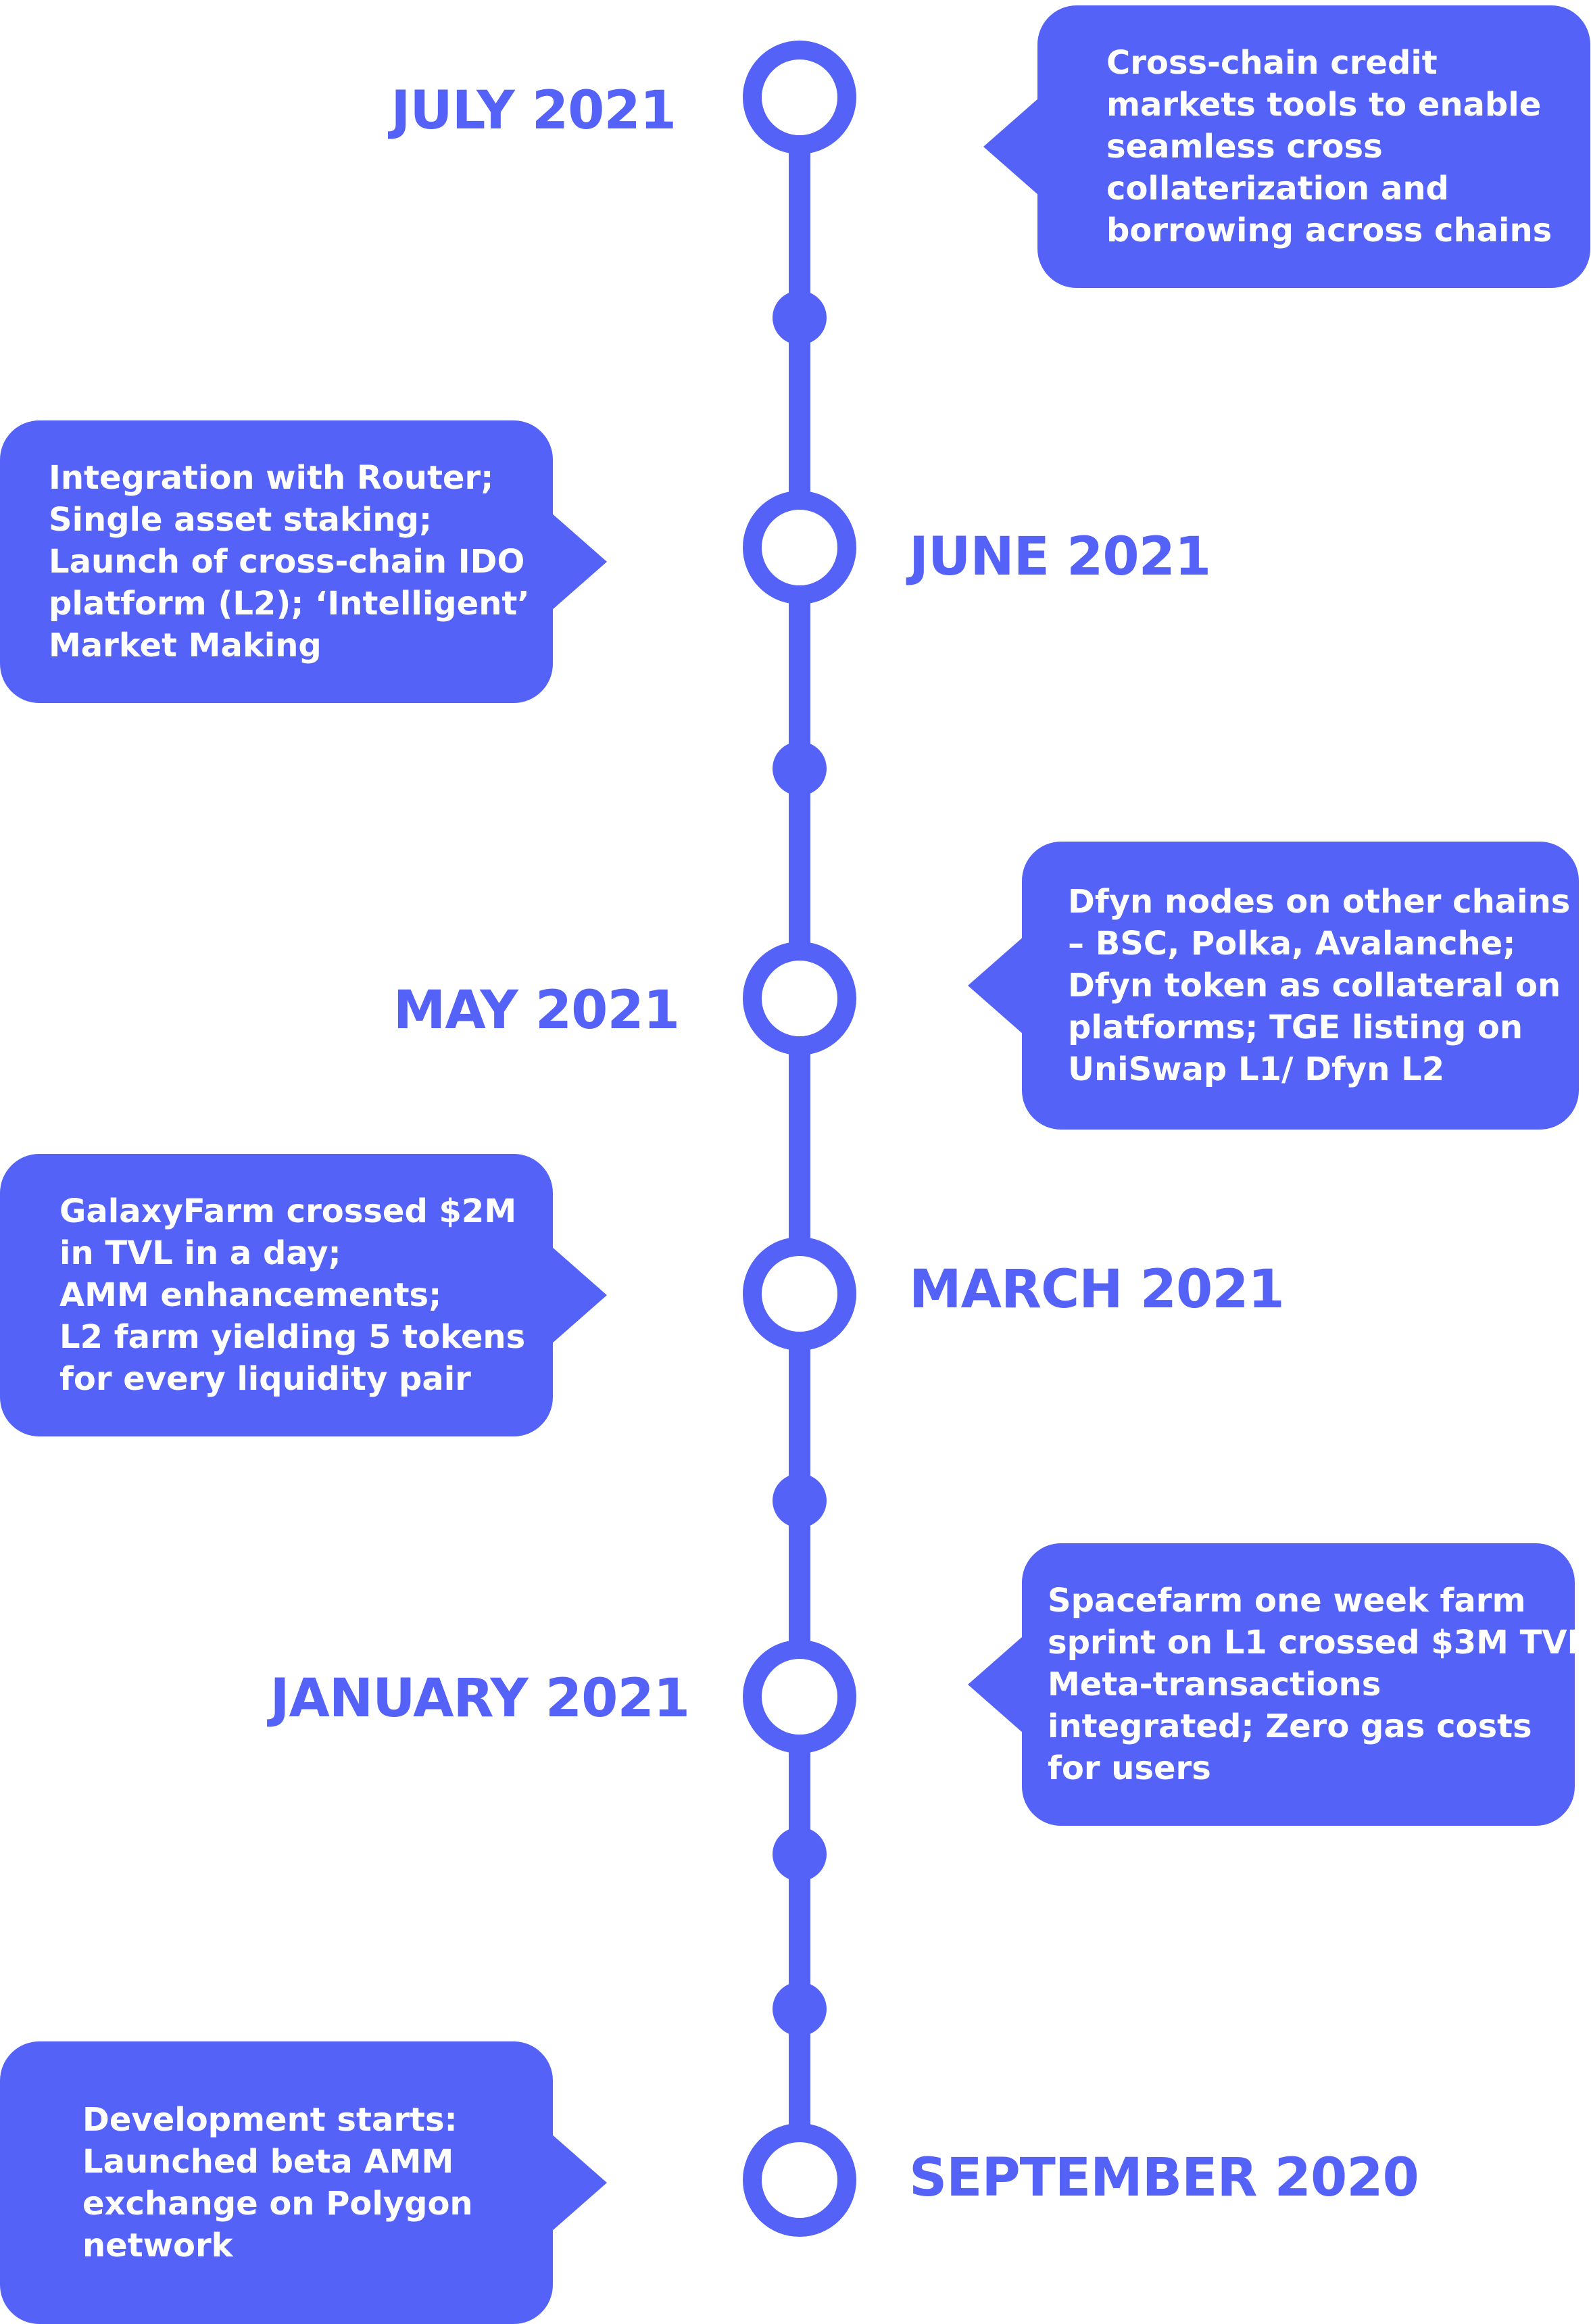 Image resolution: width=1591 pixels, height=2324 pixels. Describe the element at coordinates (1272, 63) in the screenshot. I see `milestone-card-line: Cross-chain credit` at that location.